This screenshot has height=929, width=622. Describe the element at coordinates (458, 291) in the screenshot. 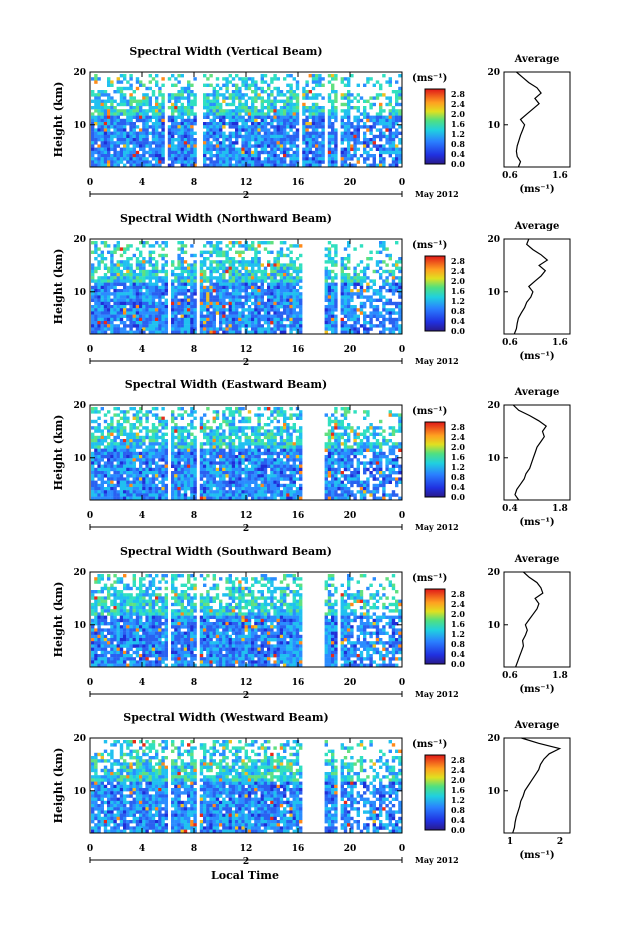

I see `colorbar-tick-label: 1.6` at that location.